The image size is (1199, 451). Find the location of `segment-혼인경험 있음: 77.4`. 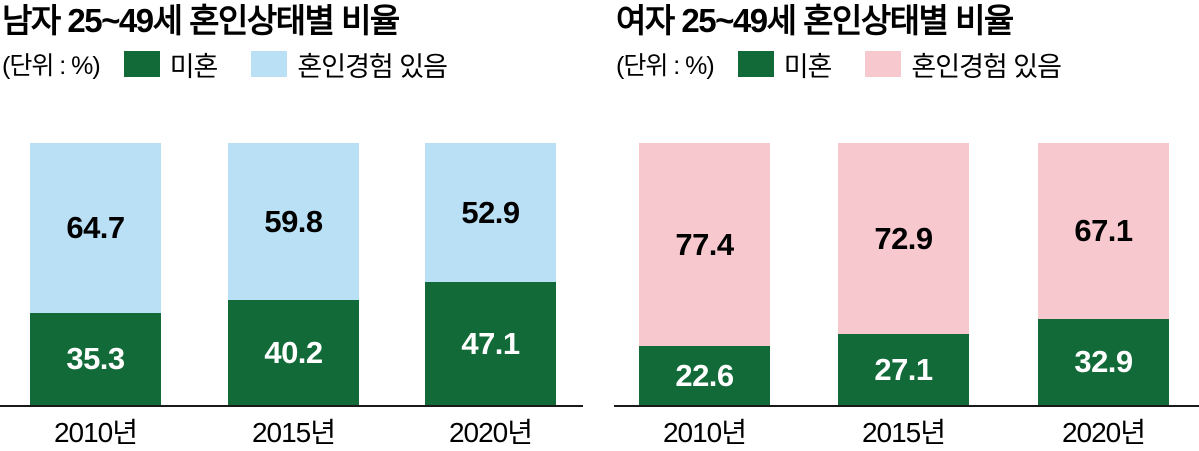

segment-혼인경험 있음: 77.4 is located at coordinates (704, 244).